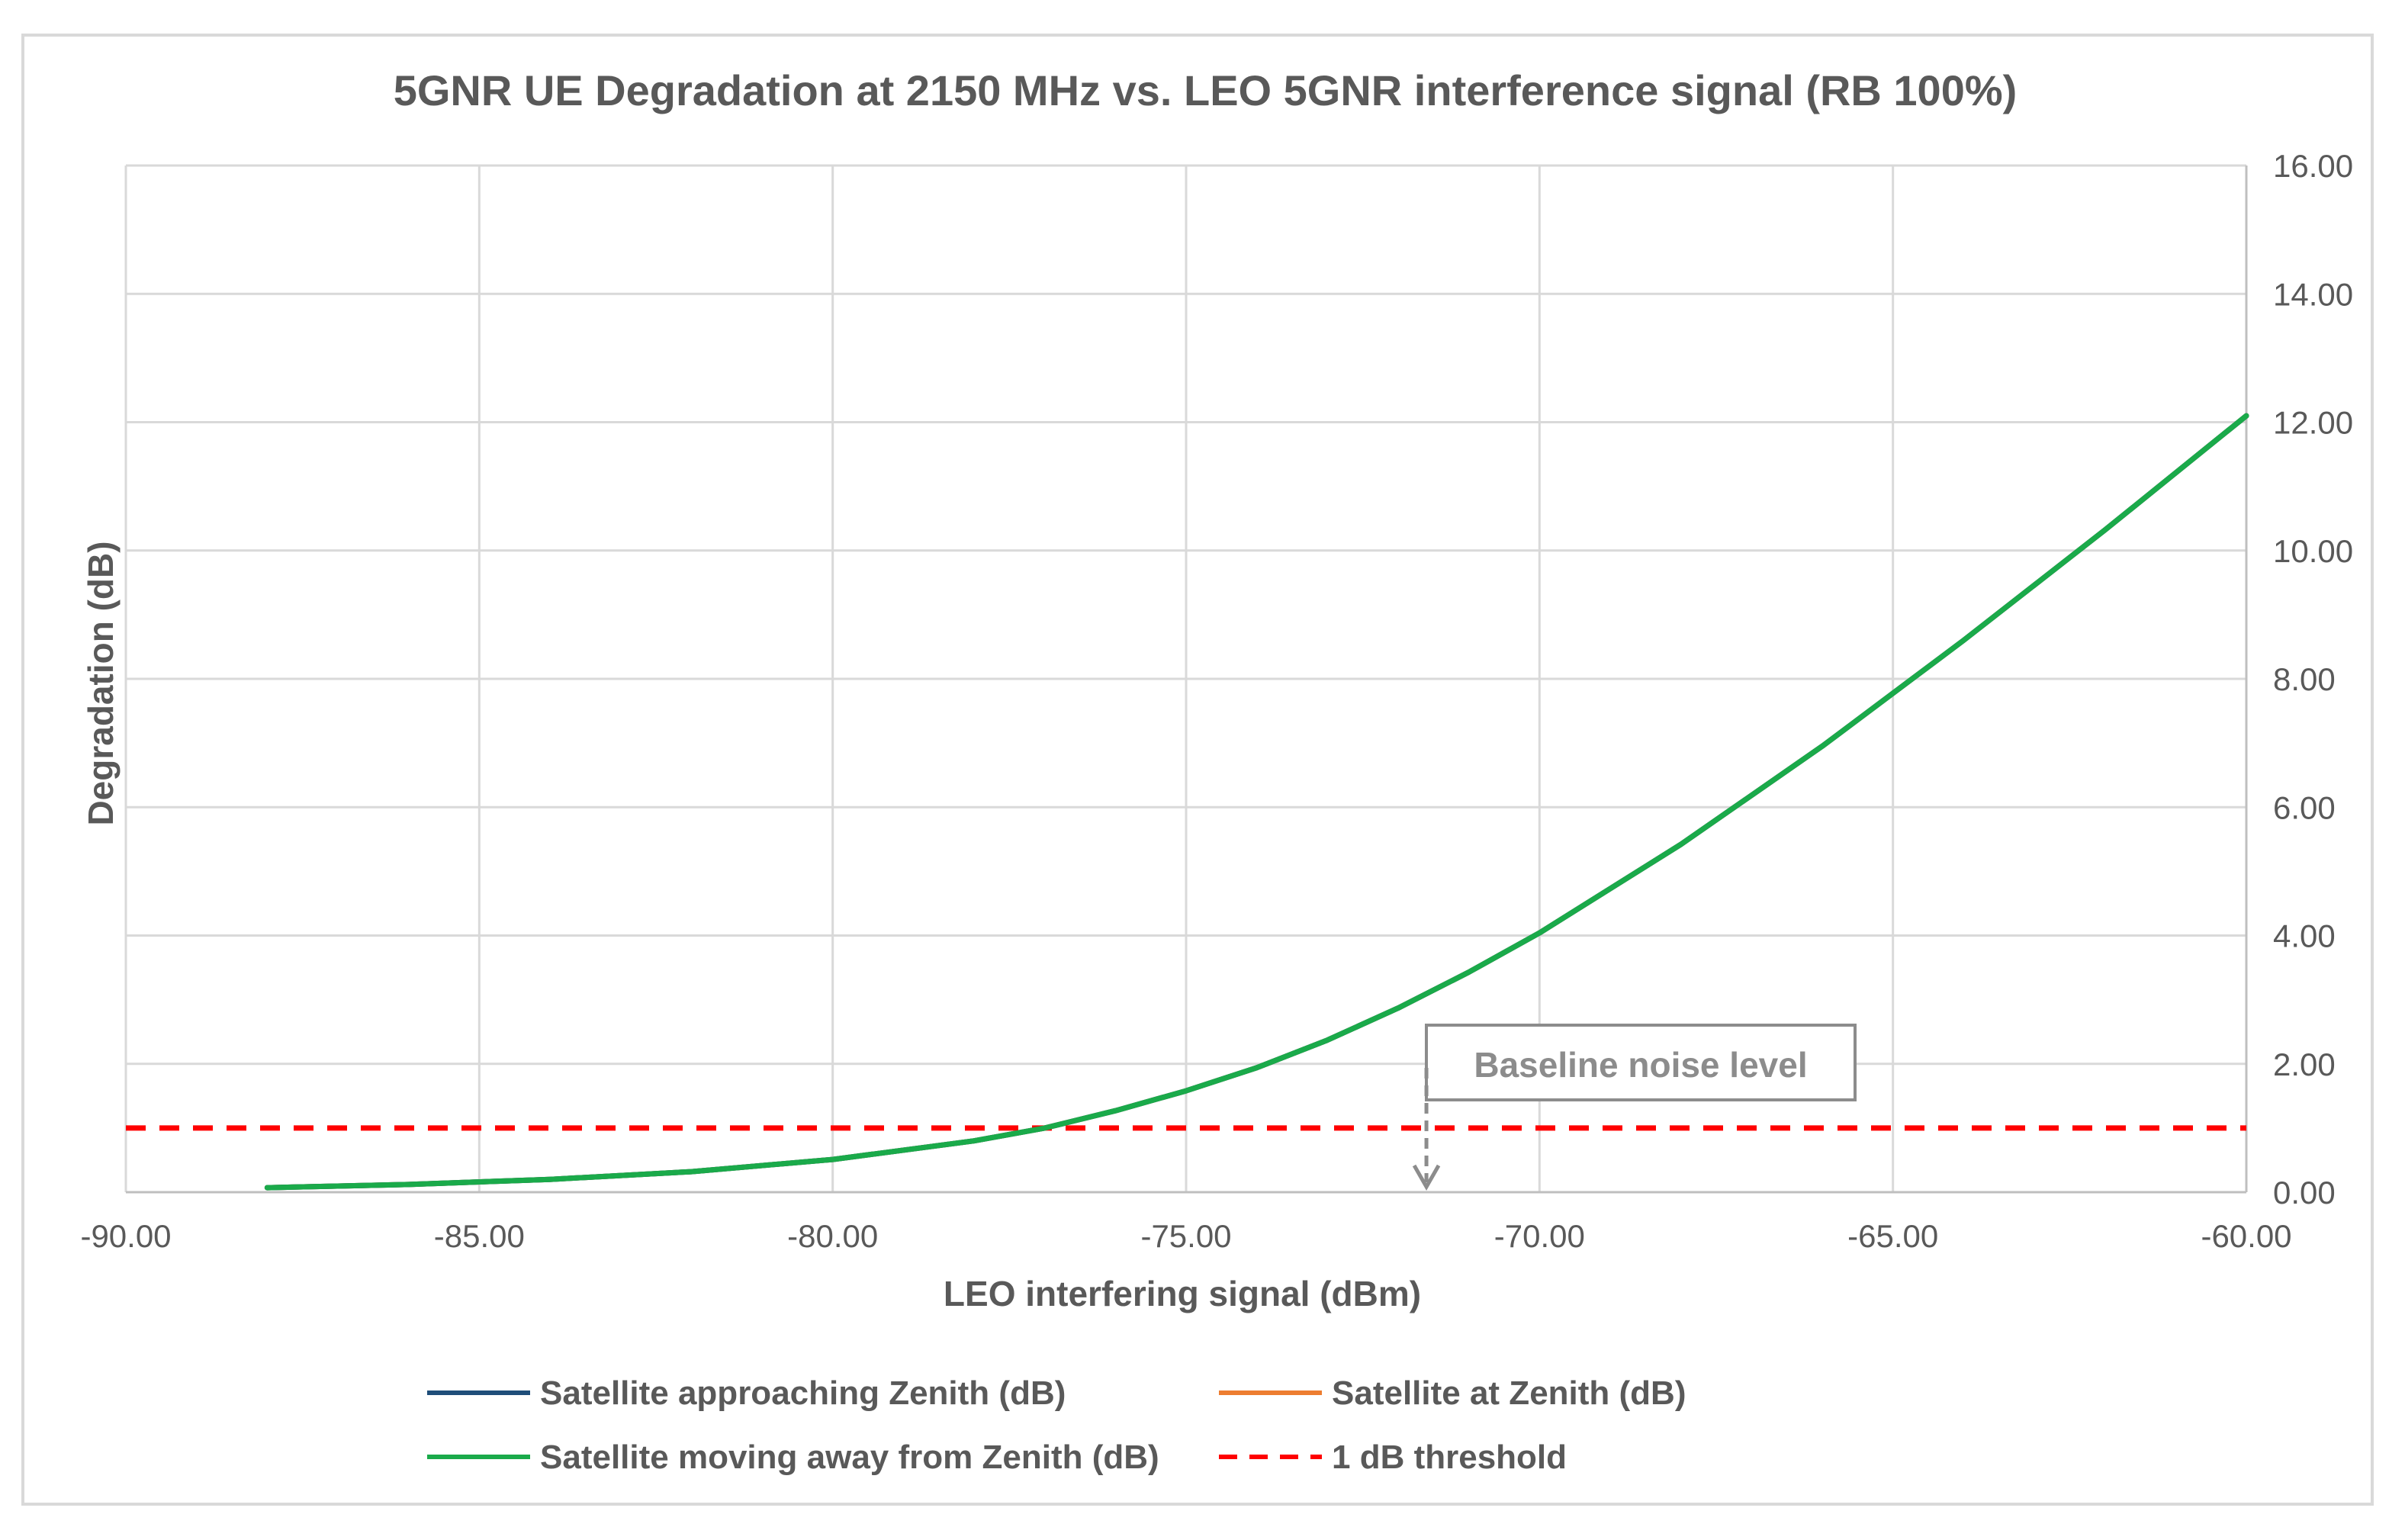  What do you see at coordinates (126, 1236) in the screenshot?
I see `x-tick-label: -90.00` at bounding box center [126, 1236].